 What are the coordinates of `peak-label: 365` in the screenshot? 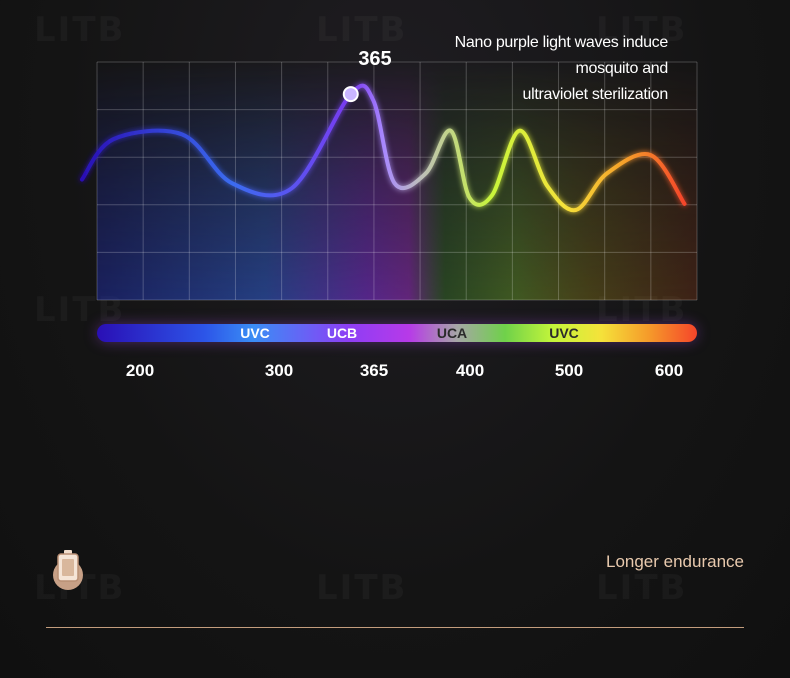 It's located at (375, 59).